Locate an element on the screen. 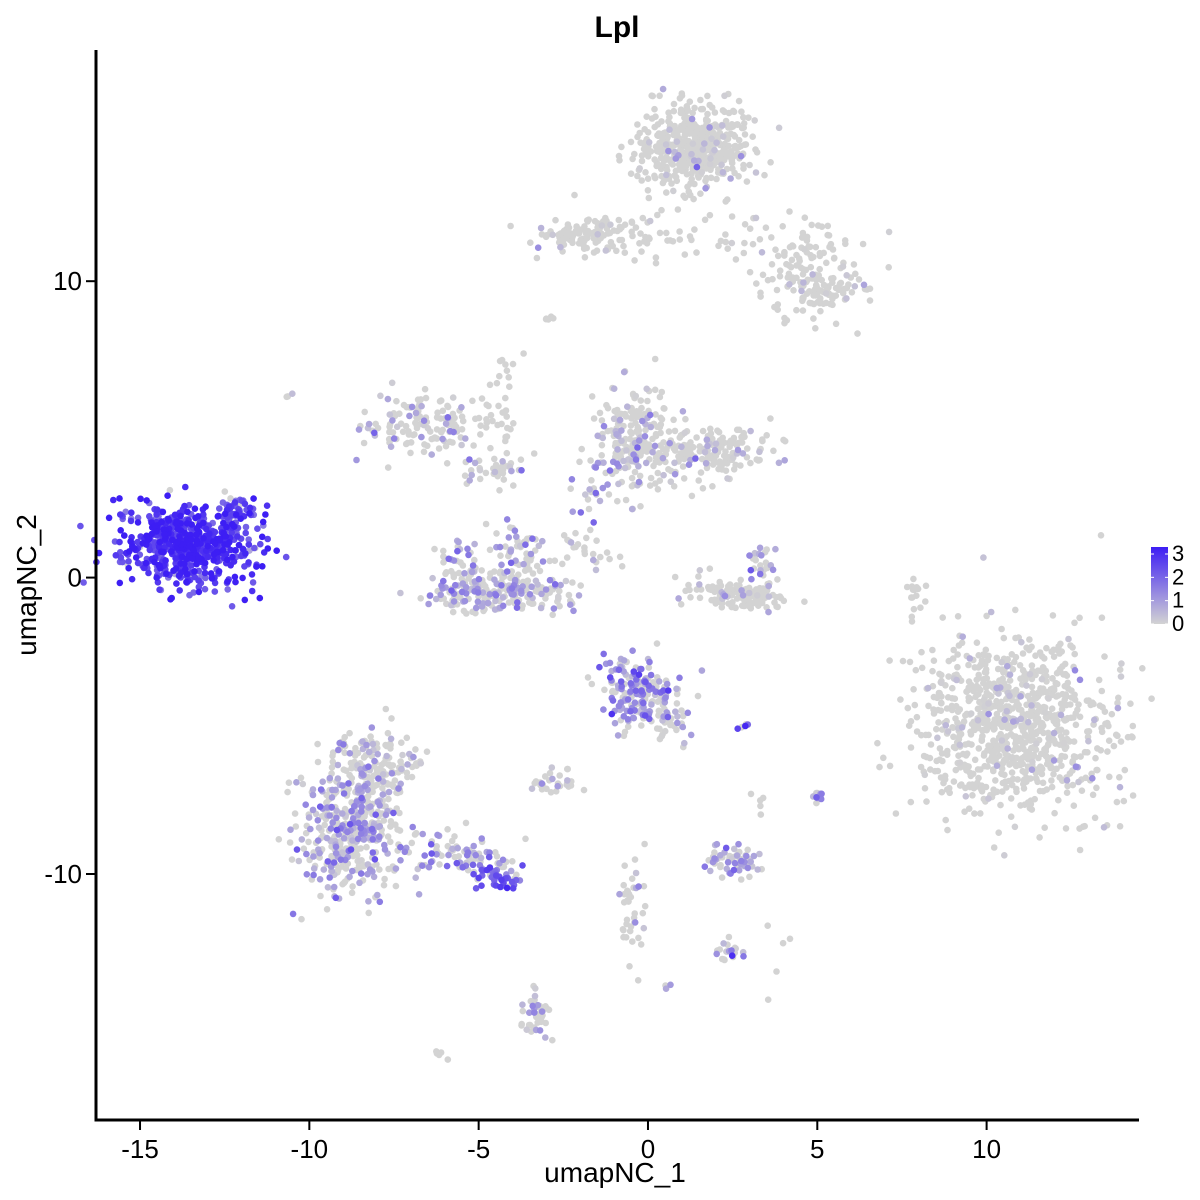 The height and width of the screenshot is (1200, 1200). colorbar-tick-label: 3 is located at coordinates (1178, 553).